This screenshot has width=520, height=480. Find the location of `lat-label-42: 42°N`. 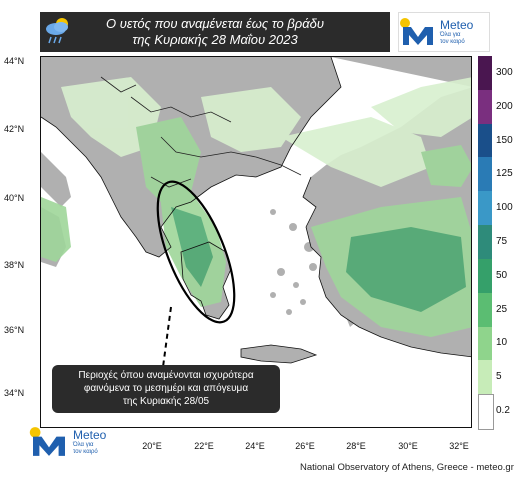

lat-label-42: 42°N is located at coordinates (14, 129).